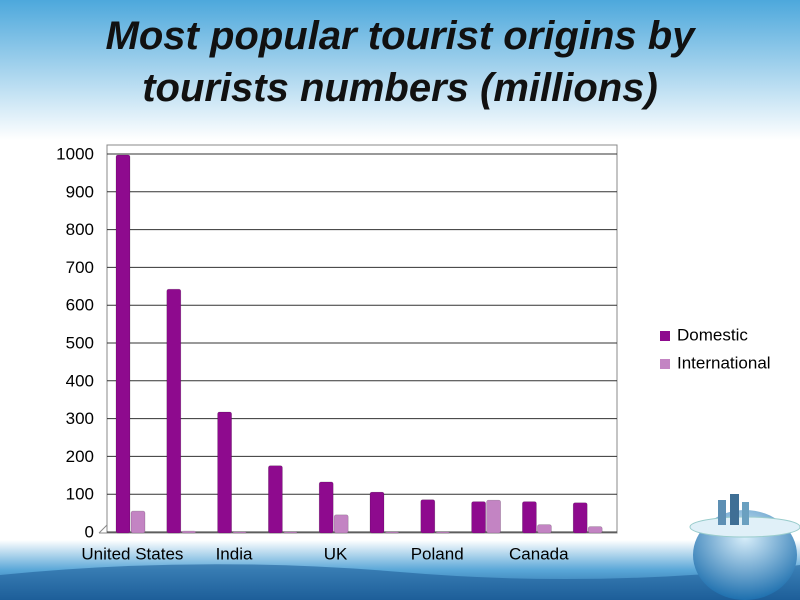 The image size is (800, 600). Describe the element at coordinates (80, 380) in the screenshot. I see `y-tick-label: 400` at that location.